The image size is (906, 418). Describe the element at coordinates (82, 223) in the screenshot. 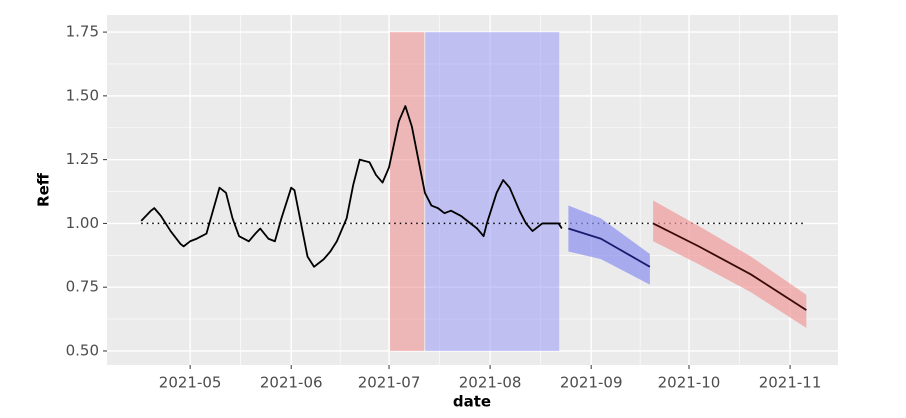

I see `y-tick-label: 1.00` at that location.